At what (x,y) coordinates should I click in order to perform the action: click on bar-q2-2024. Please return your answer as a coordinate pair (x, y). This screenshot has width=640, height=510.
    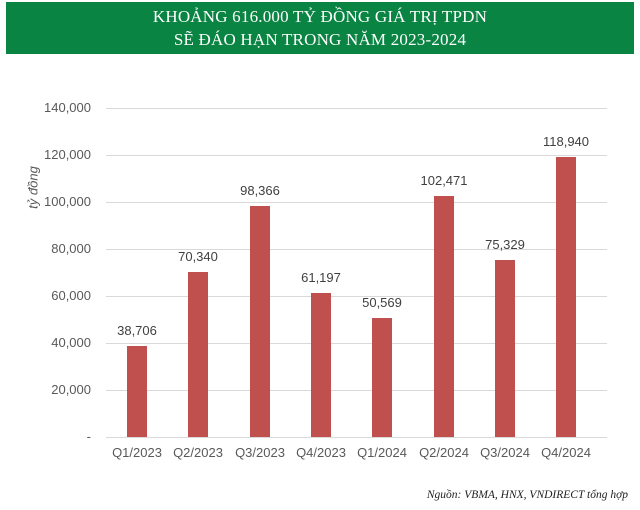
    Looking at the image, I should click on (444, 316).